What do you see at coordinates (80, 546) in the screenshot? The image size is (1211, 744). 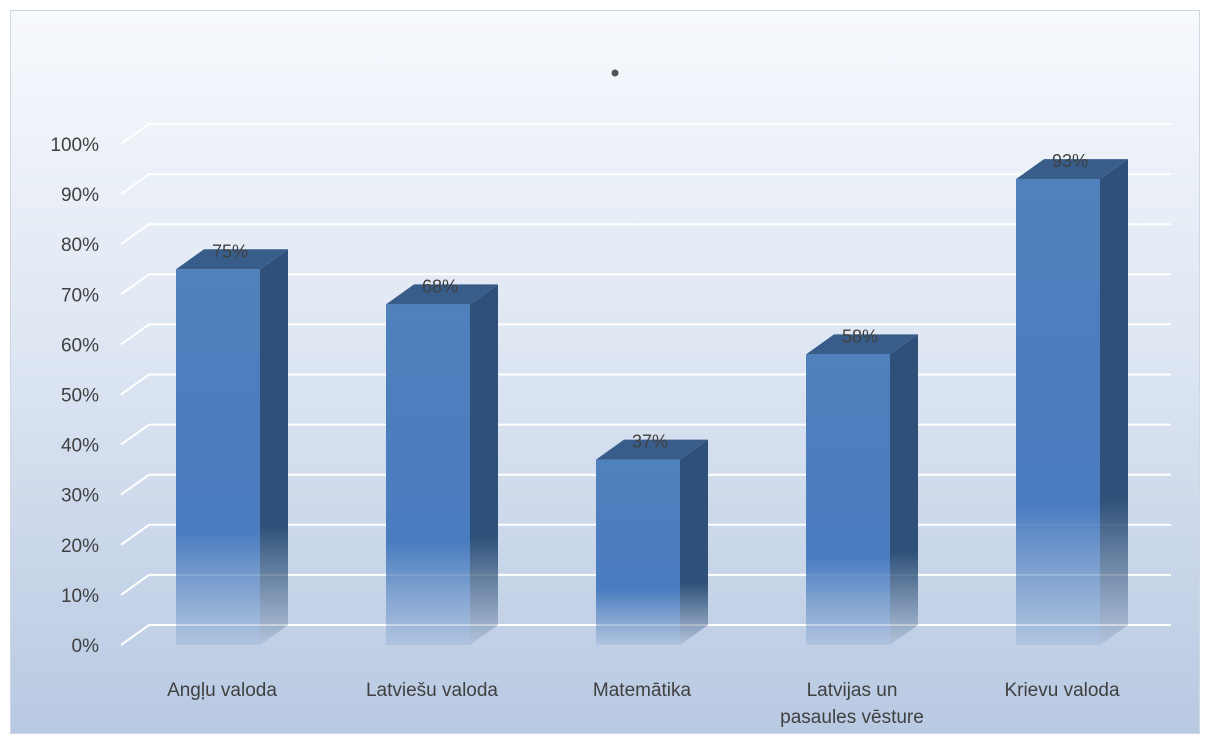 I see `y-tick-label: 20%` at bounding box center [80, 546].